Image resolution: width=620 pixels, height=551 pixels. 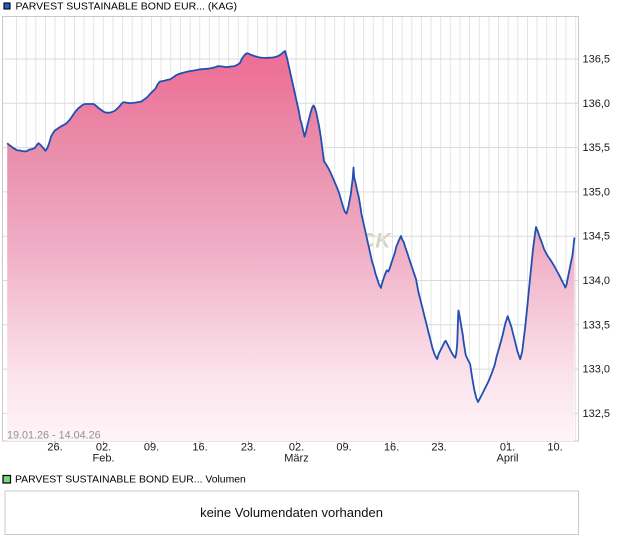 I want to click on svg-text: 136,0, so click(x=597, y=104).